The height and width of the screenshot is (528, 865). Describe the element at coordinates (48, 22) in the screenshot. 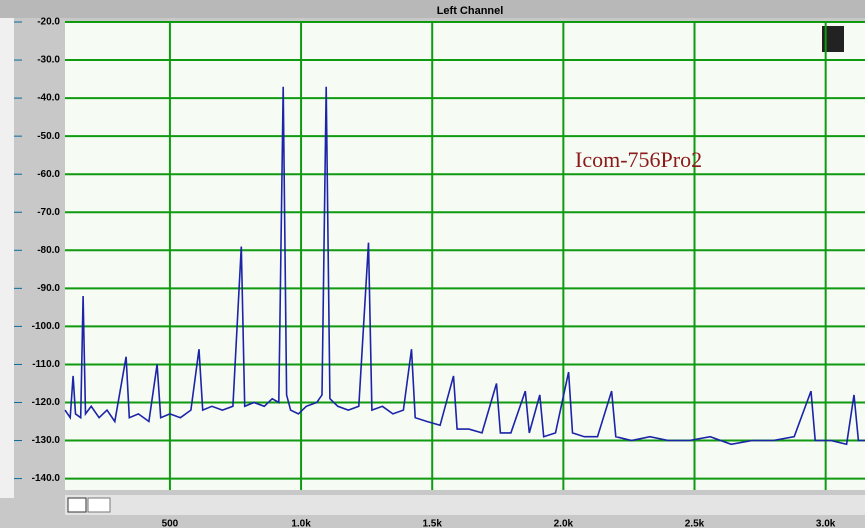

I see `y-tick-label: -20.0` at that location.